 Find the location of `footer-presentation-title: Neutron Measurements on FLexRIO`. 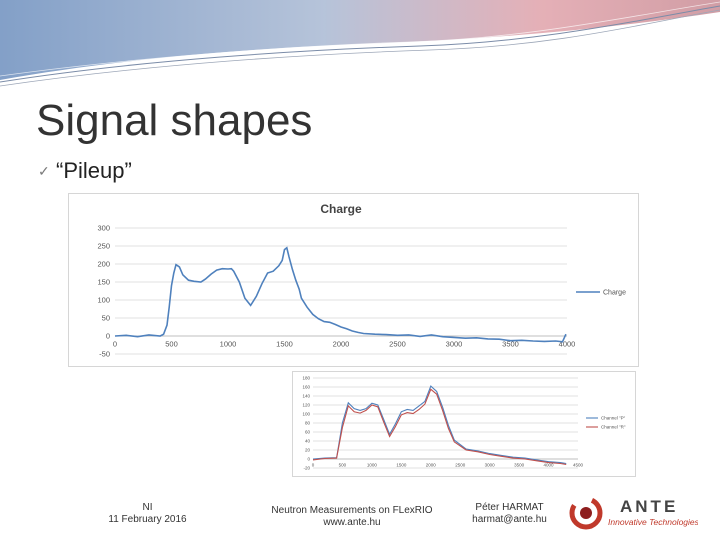

footer-presentation-title: Neutron Measurements on FLexRIO is located at coordinates (352, 510).